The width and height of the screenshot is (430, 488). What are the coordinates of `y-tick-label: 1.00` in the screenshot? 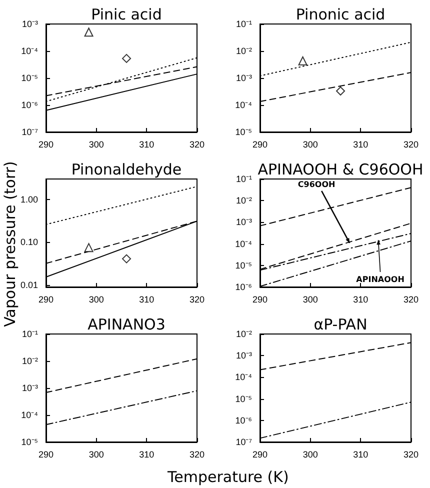 It's located at (29, 199).